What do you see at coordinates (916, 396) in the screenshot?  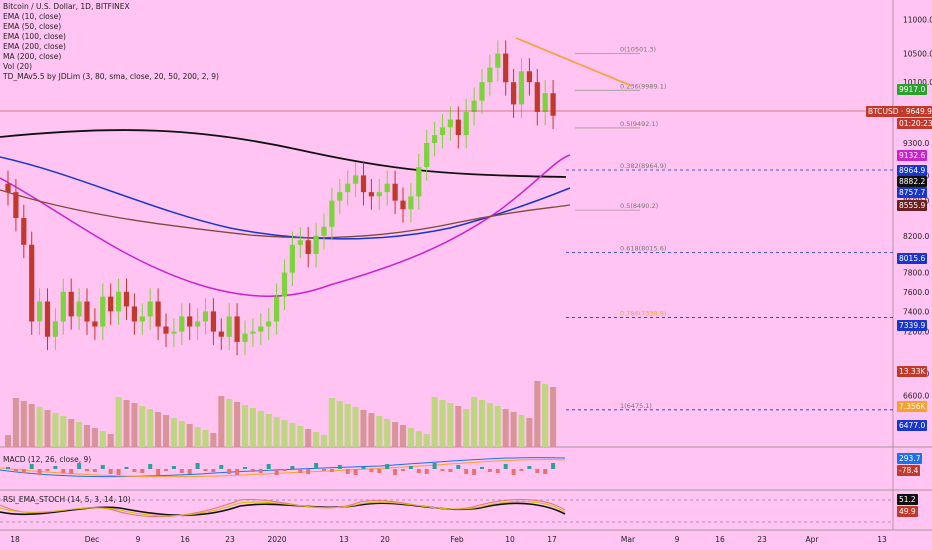 I see `y-tick-label: 6600.0` at bounding box center [916, 396].